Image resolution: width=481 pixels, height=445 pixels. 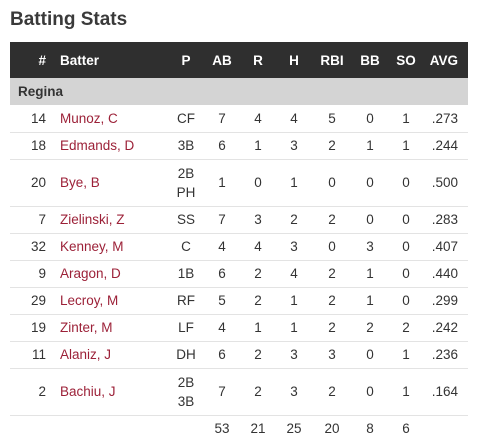 What do you see at coordinates (406, 327) in the screenshot?
I see `stat-so: 2` at bounding box center [406, 327].